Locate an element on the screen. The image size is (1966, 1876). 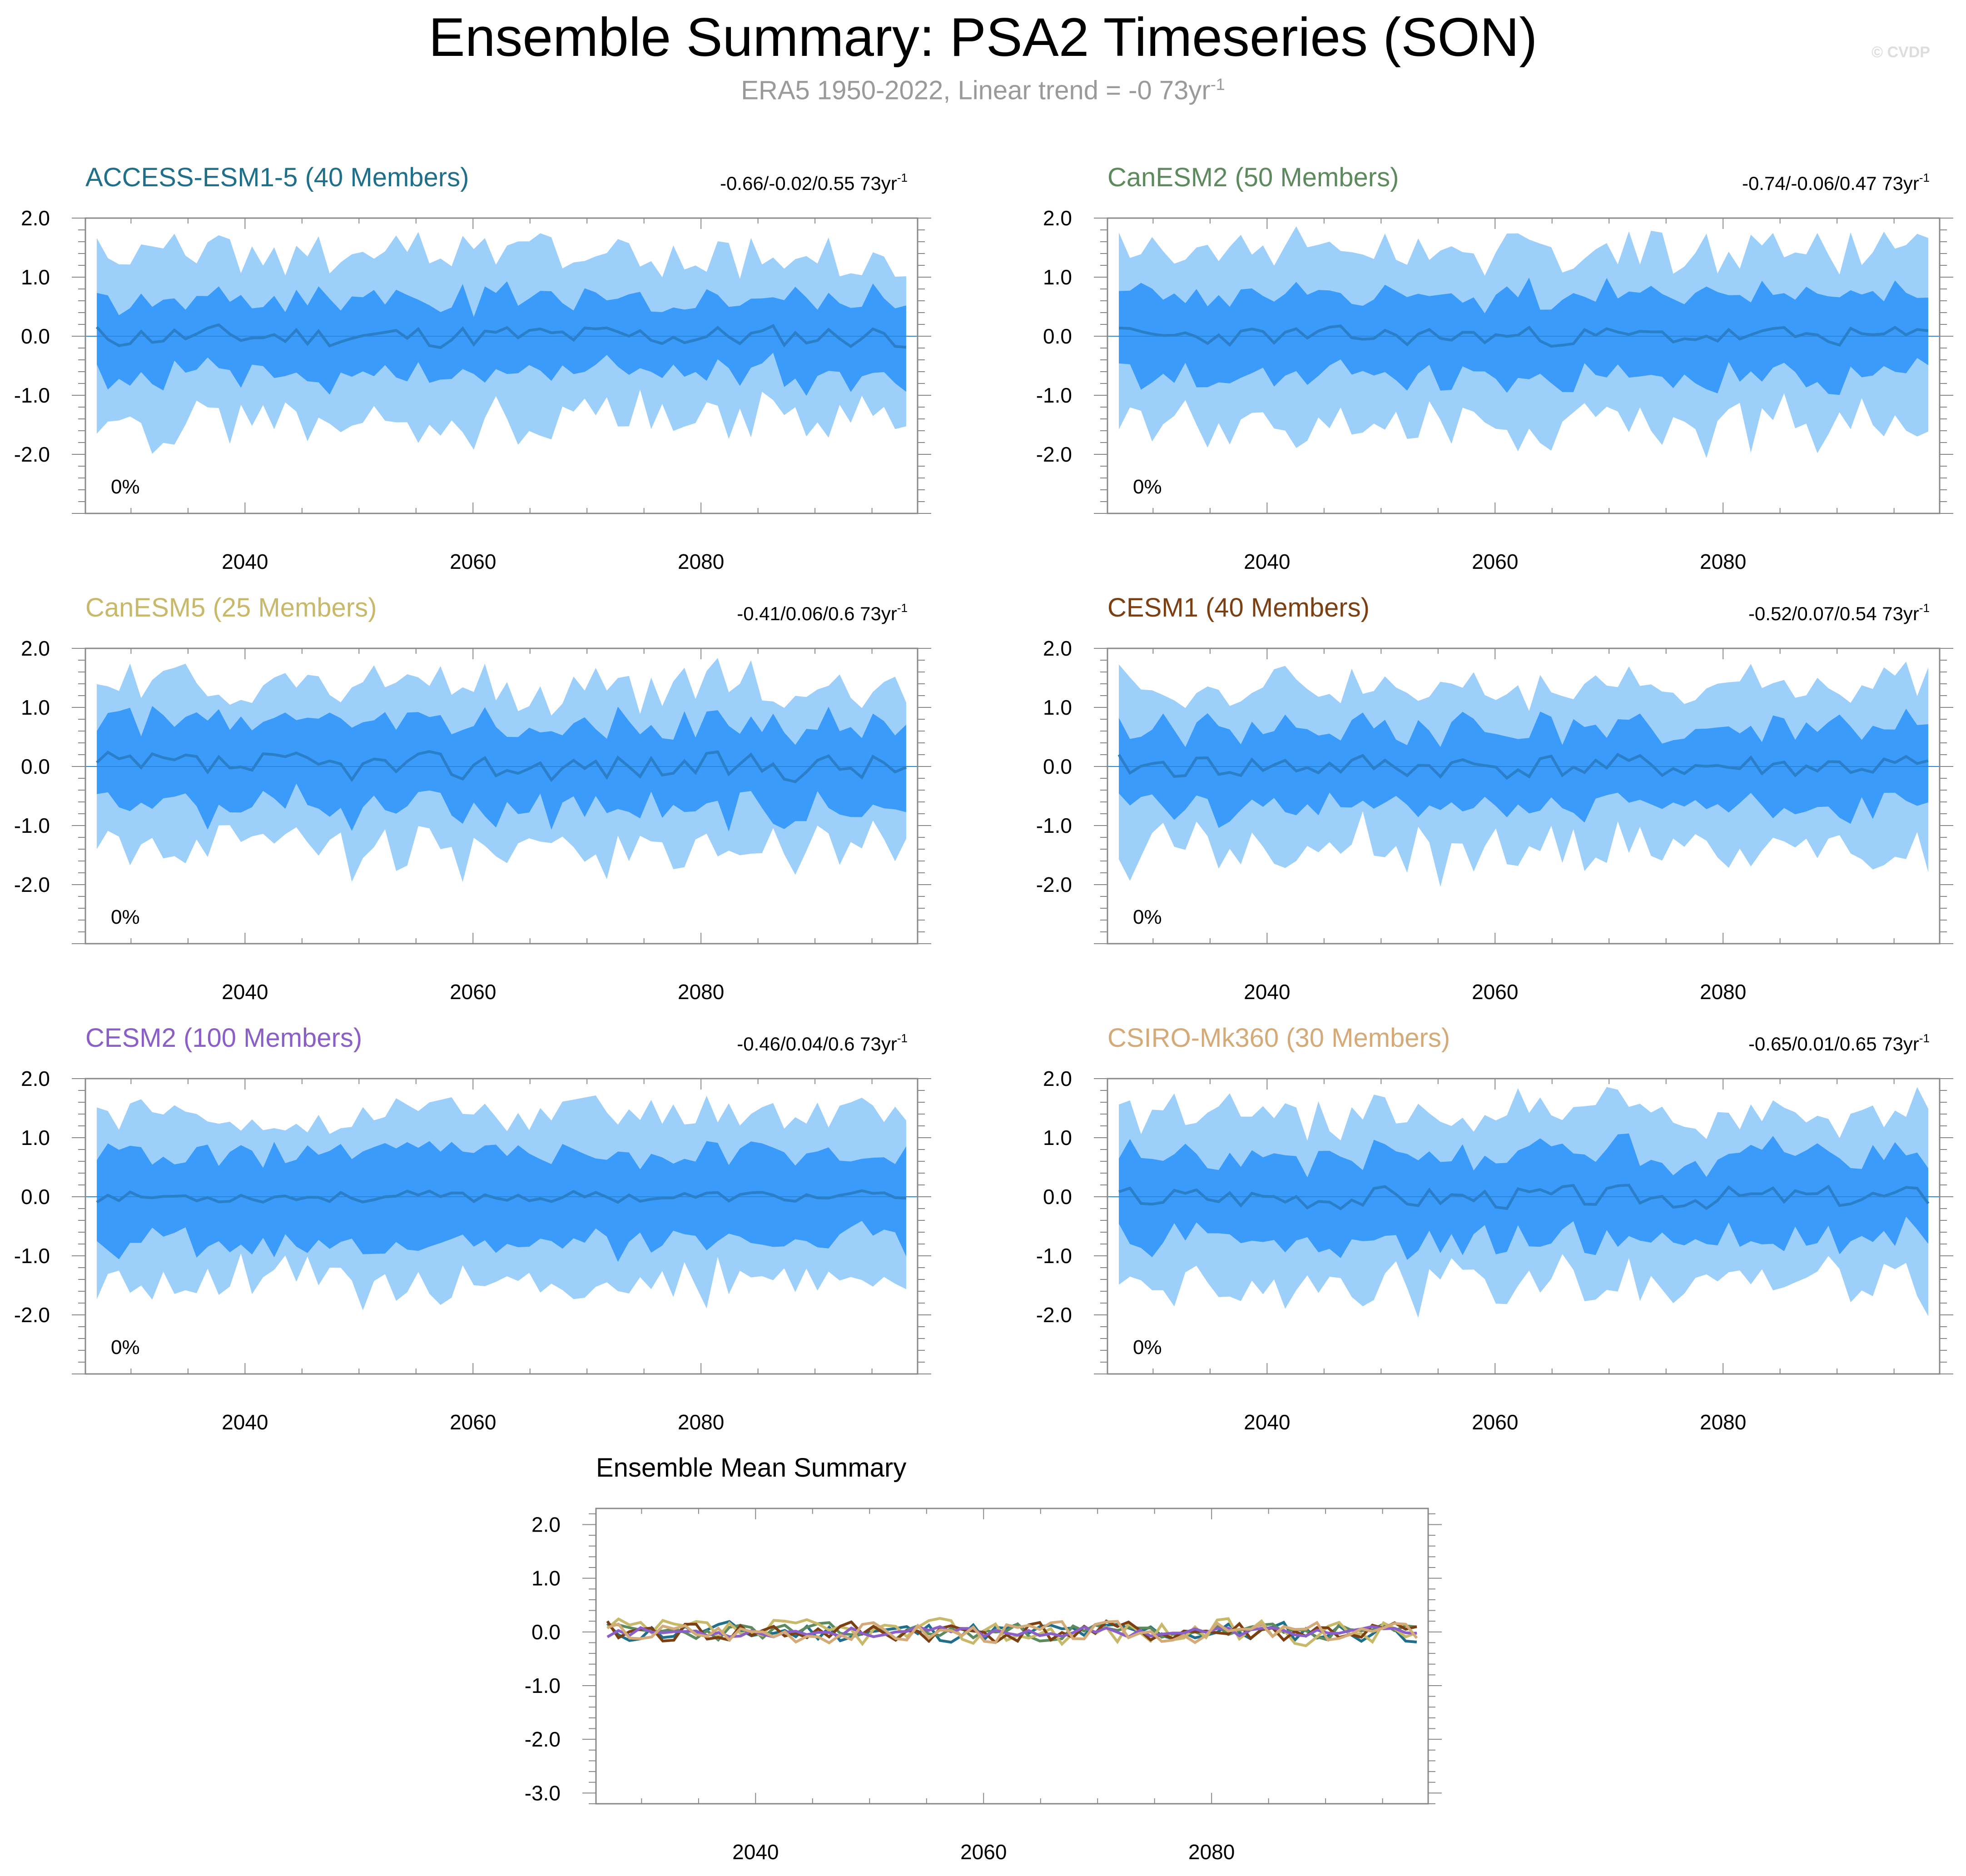
main-title: Ensemble Summary: PSA2 Timeseries (SON) is located at coordinates (983, 37).